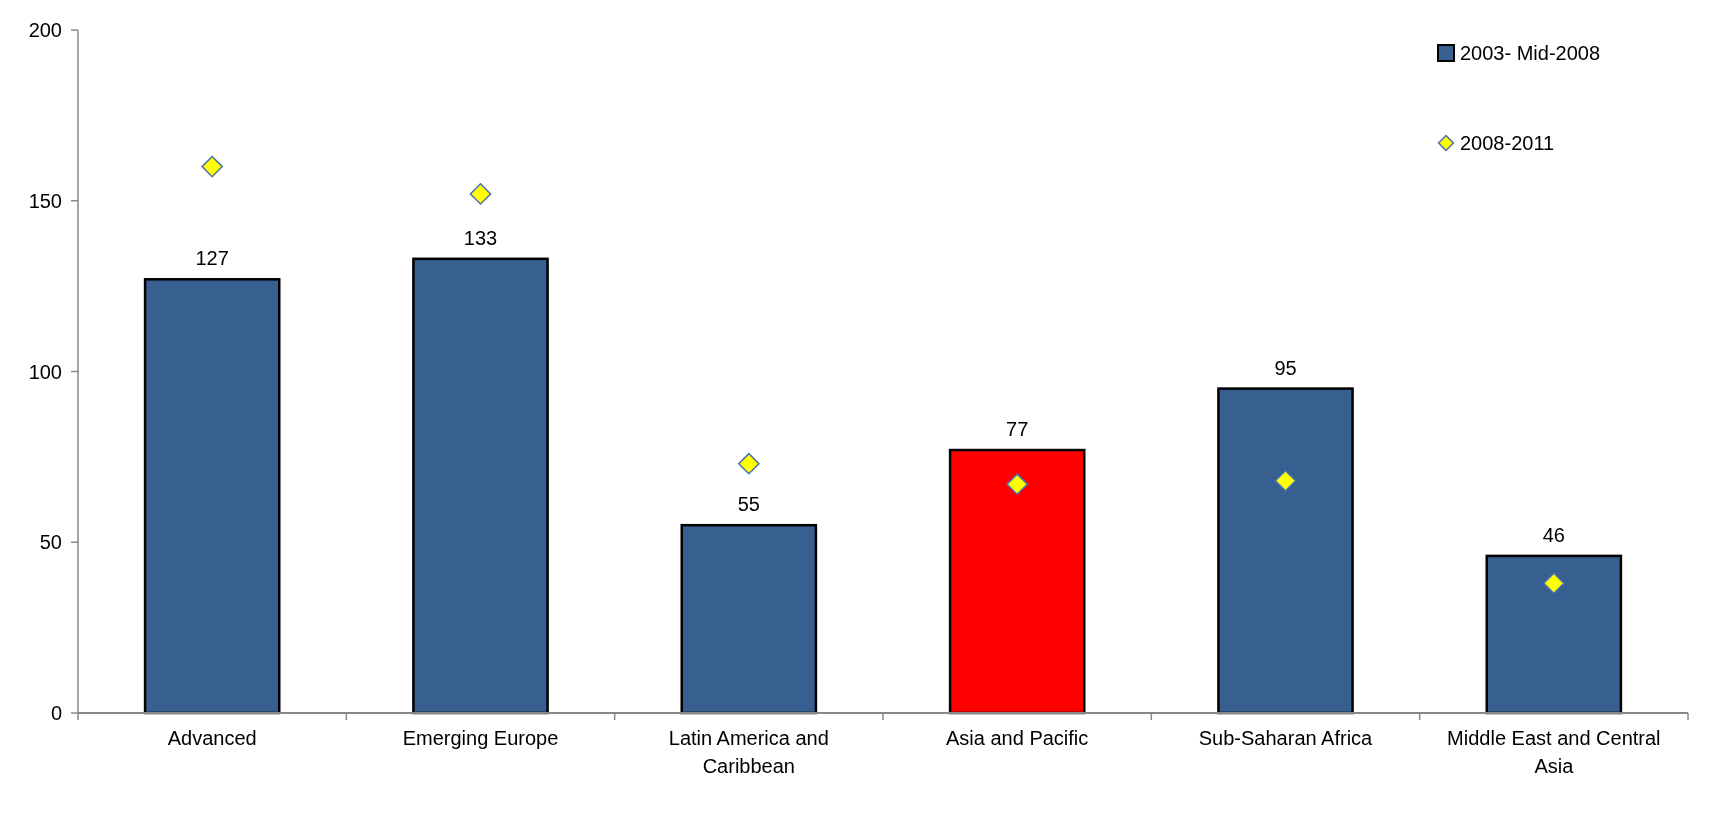 The image size is (1725, 817). Describe the element at coordinates (212, 258) in the screenshot. I see `data-label: 127` at that location.